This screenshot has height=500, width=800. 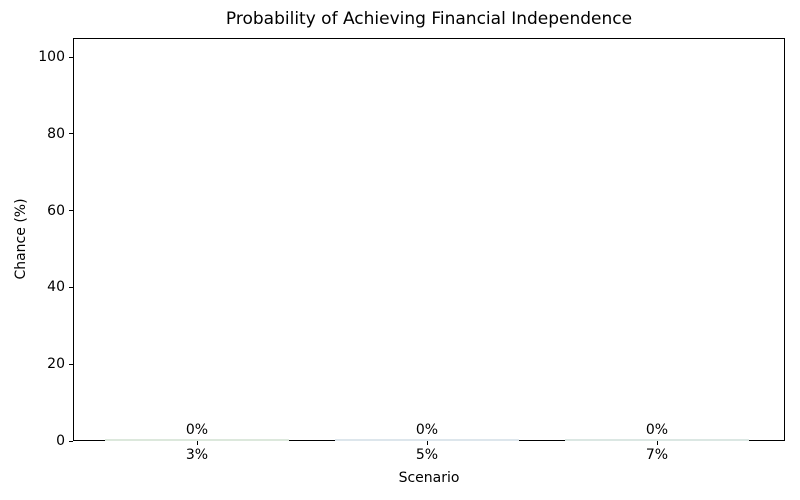 What do you see at coordinates (60, 441) in the screenshot?
I see `y-tick-label: 0` at bounding box center [60, 441].